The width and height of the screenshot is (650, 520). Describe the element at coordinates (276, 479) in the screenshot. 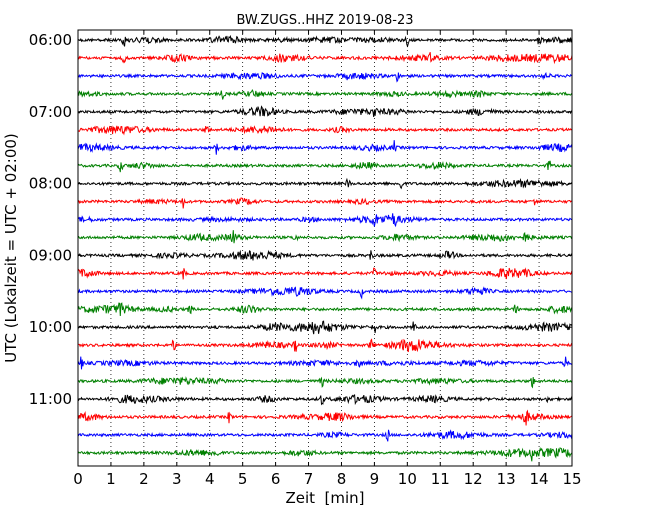

I see `x-tick-label: 6` at that location.